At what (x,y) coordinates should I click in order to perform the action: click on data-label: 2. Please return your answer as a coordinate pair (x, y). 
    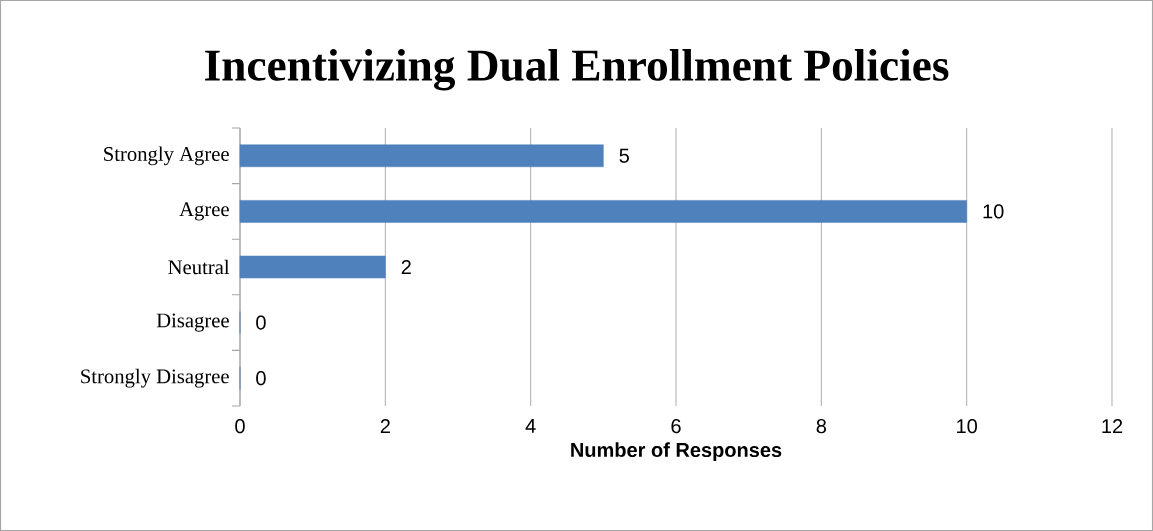
    Looking at the image, I should click on (406, 267).